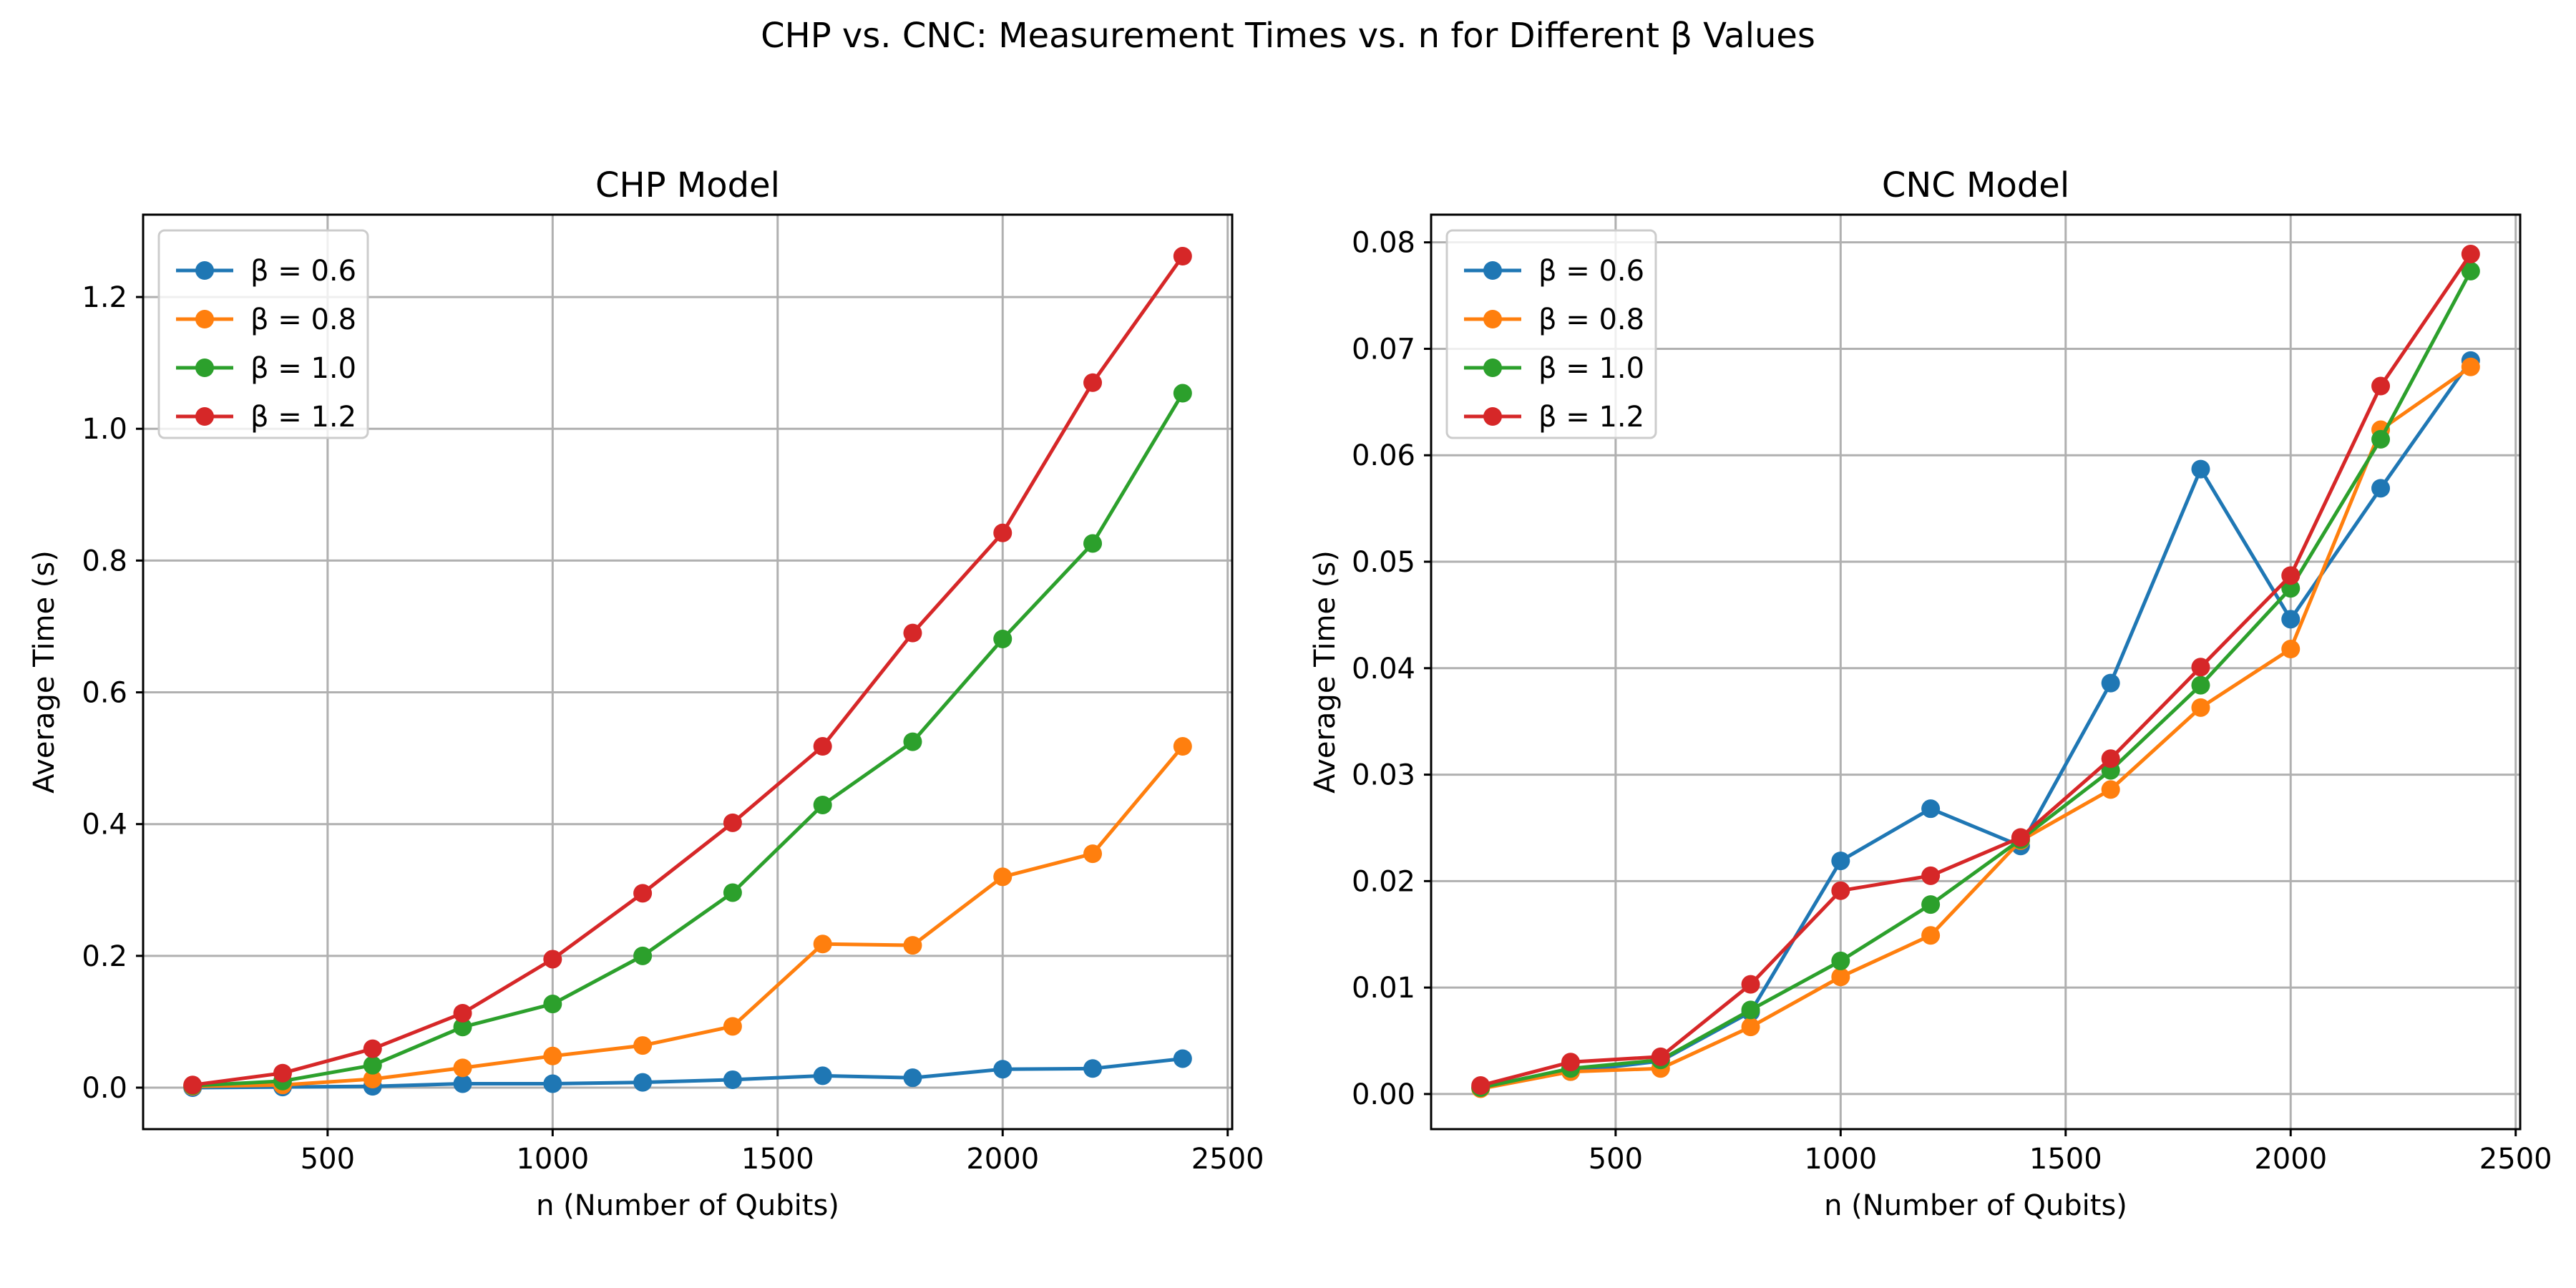 The image size is (2576, 1288). I want to click on y-tick-label: 0.08, so click(1383, 243).